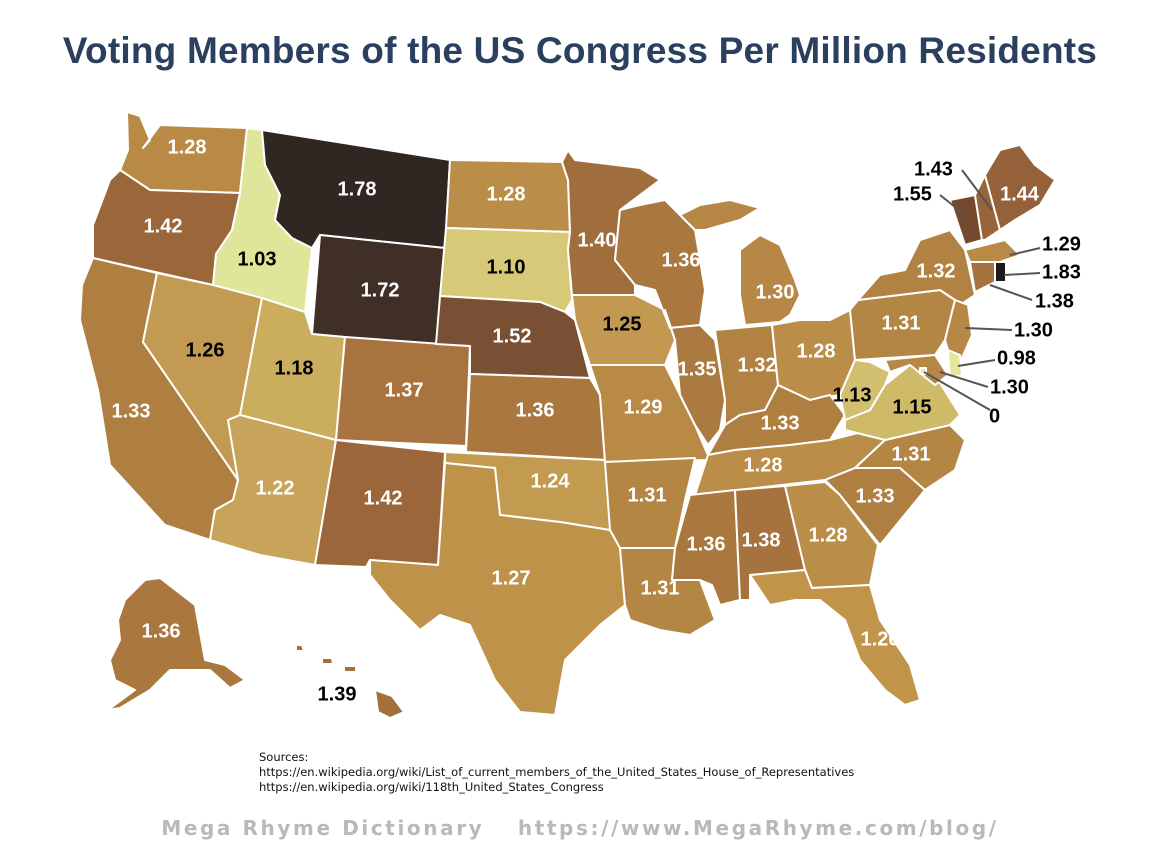  What do you see at coordinates (647, 495) in the screenshot?
I see `state-value-label-AR: 1.31` at bounding box center [647, 495].